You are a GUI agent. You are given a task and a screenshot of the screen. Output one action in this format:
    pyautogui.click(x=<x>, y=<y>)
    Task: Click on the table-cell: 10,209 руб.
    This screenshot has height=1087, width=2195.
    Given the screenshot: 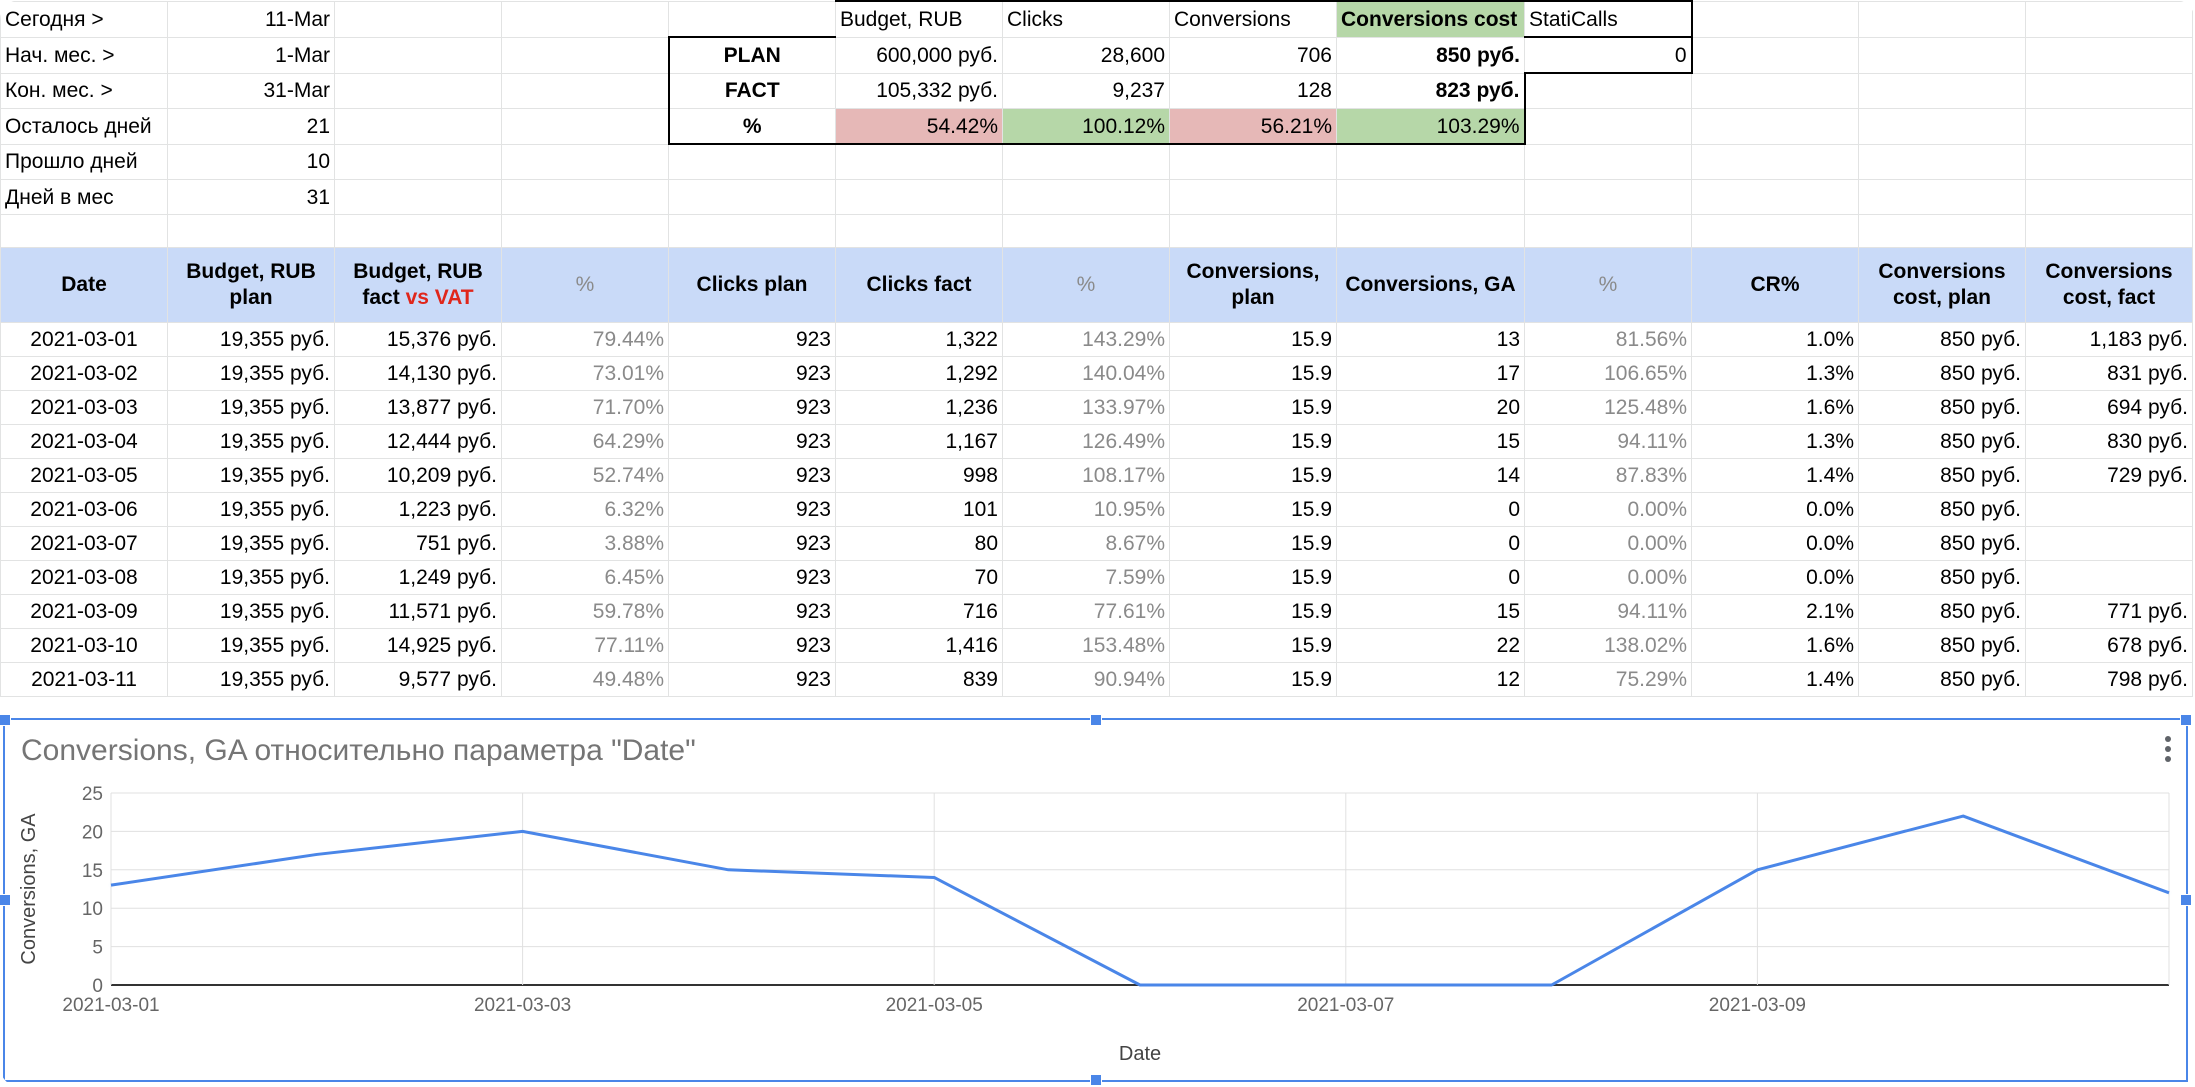 What is the action you would take?
    pyautogui.click(x=418, y=475)
    